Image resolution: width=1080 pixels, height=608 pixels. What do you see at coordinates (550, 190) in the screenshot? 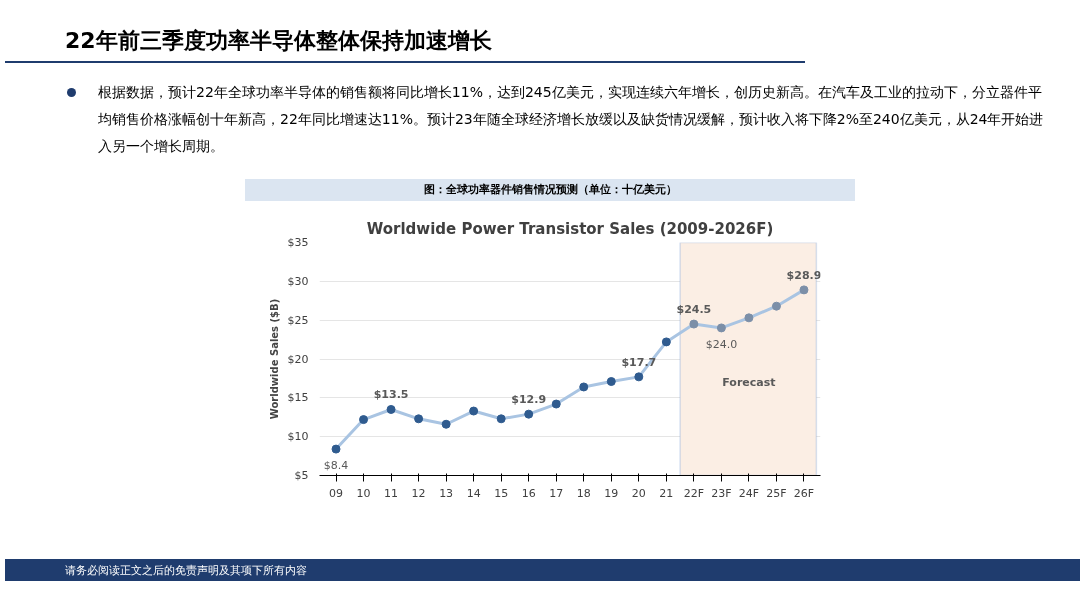
I see `text: 图：全球功率器件销售情况预测（单位：十亿美元）` at bounding box center [550, 190].